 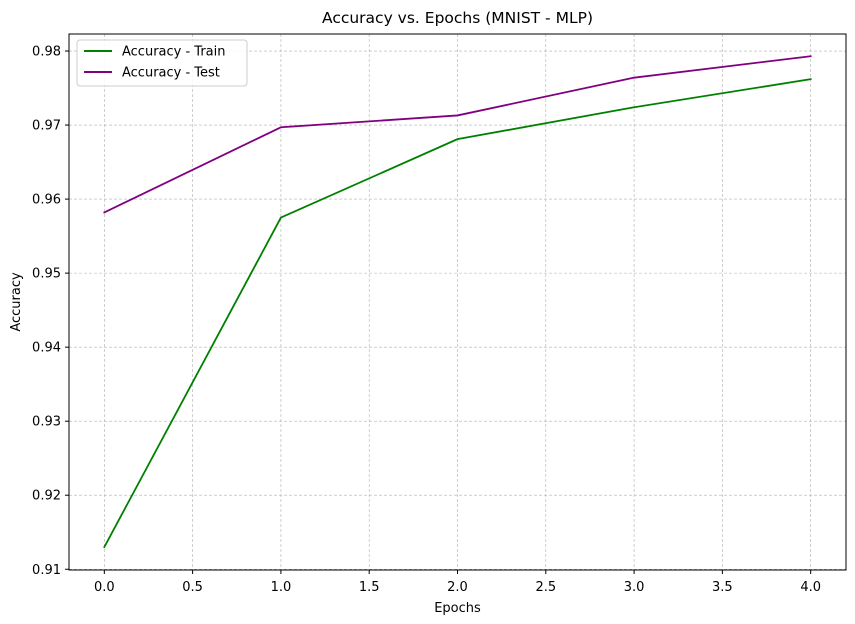 I want to click on x-tick-label: 3.0, so click(x=634, y=587).